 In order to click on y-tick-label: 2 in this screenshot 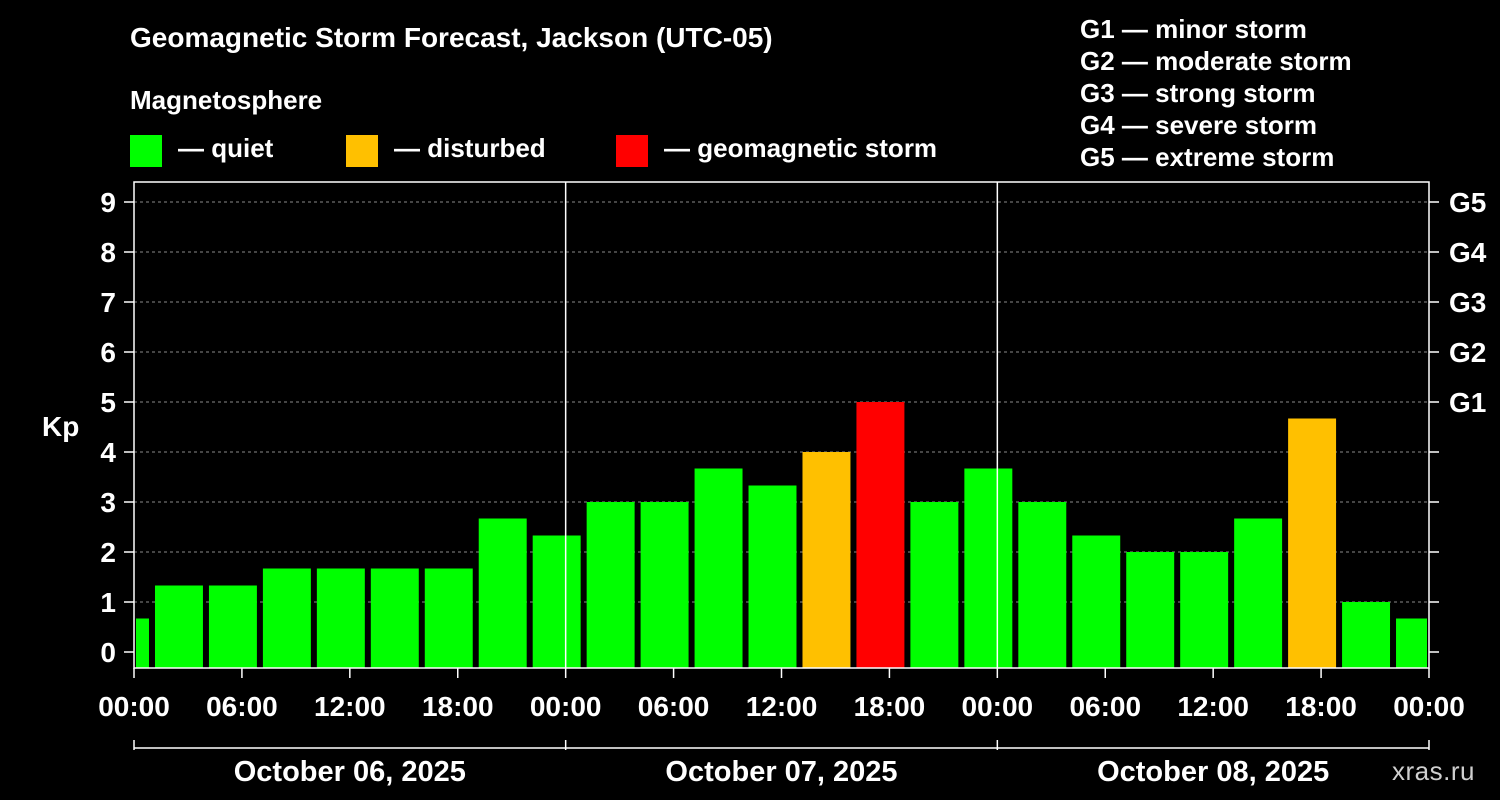, I will do `click(108, 552)`.